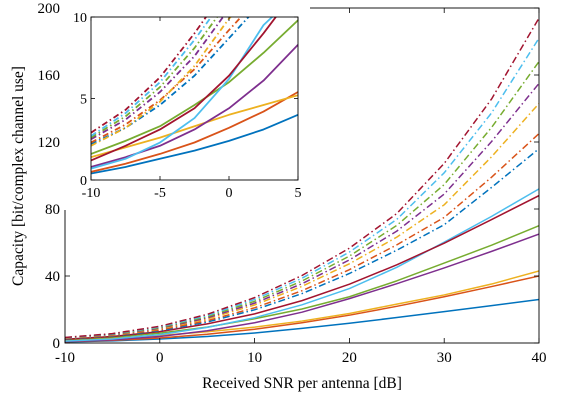  I want to click on main-y-tick-label: 40, so click(52, 277).